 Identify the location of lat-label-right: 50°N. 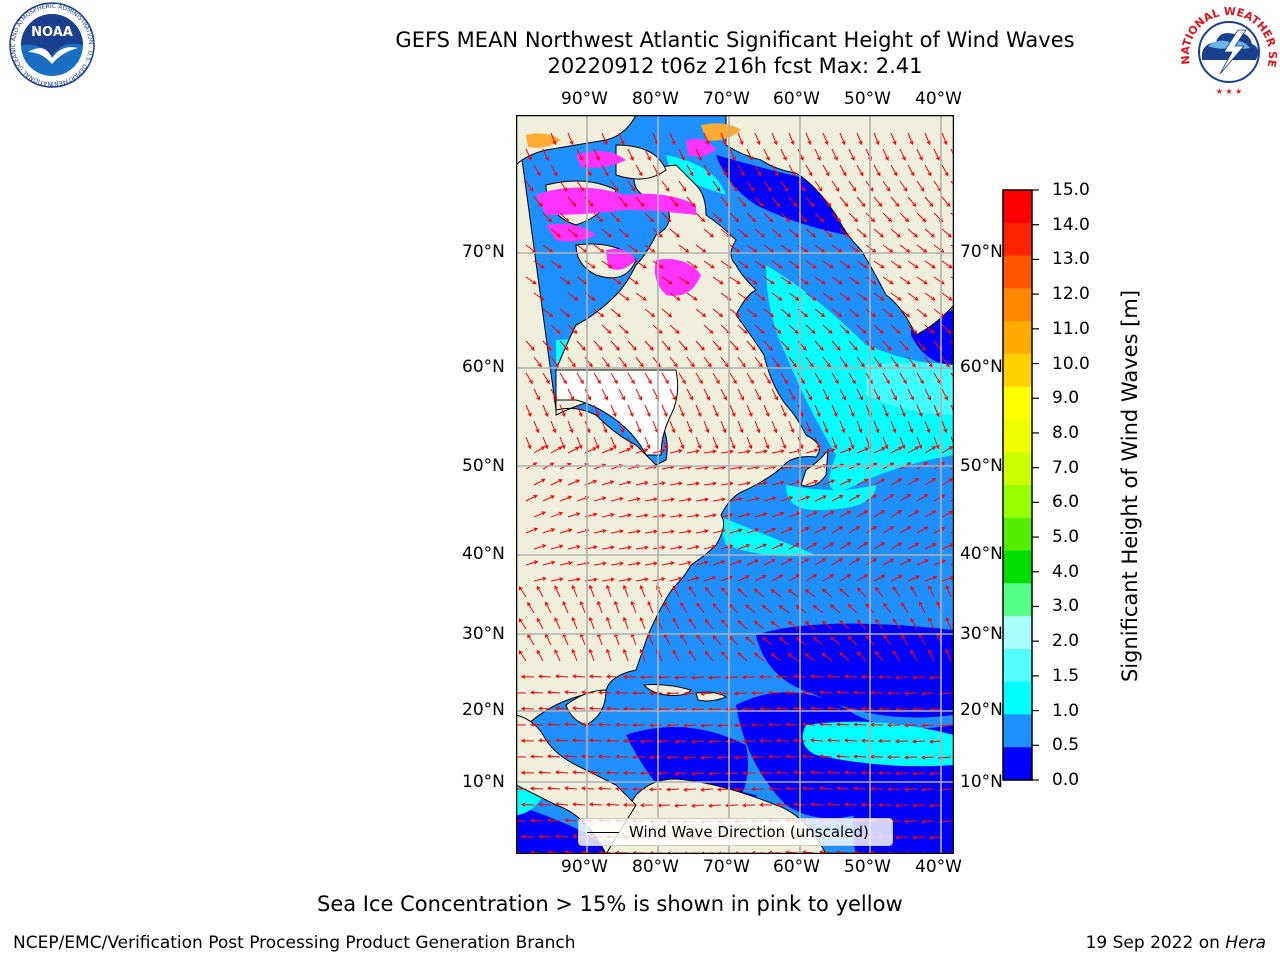
(981, 466).